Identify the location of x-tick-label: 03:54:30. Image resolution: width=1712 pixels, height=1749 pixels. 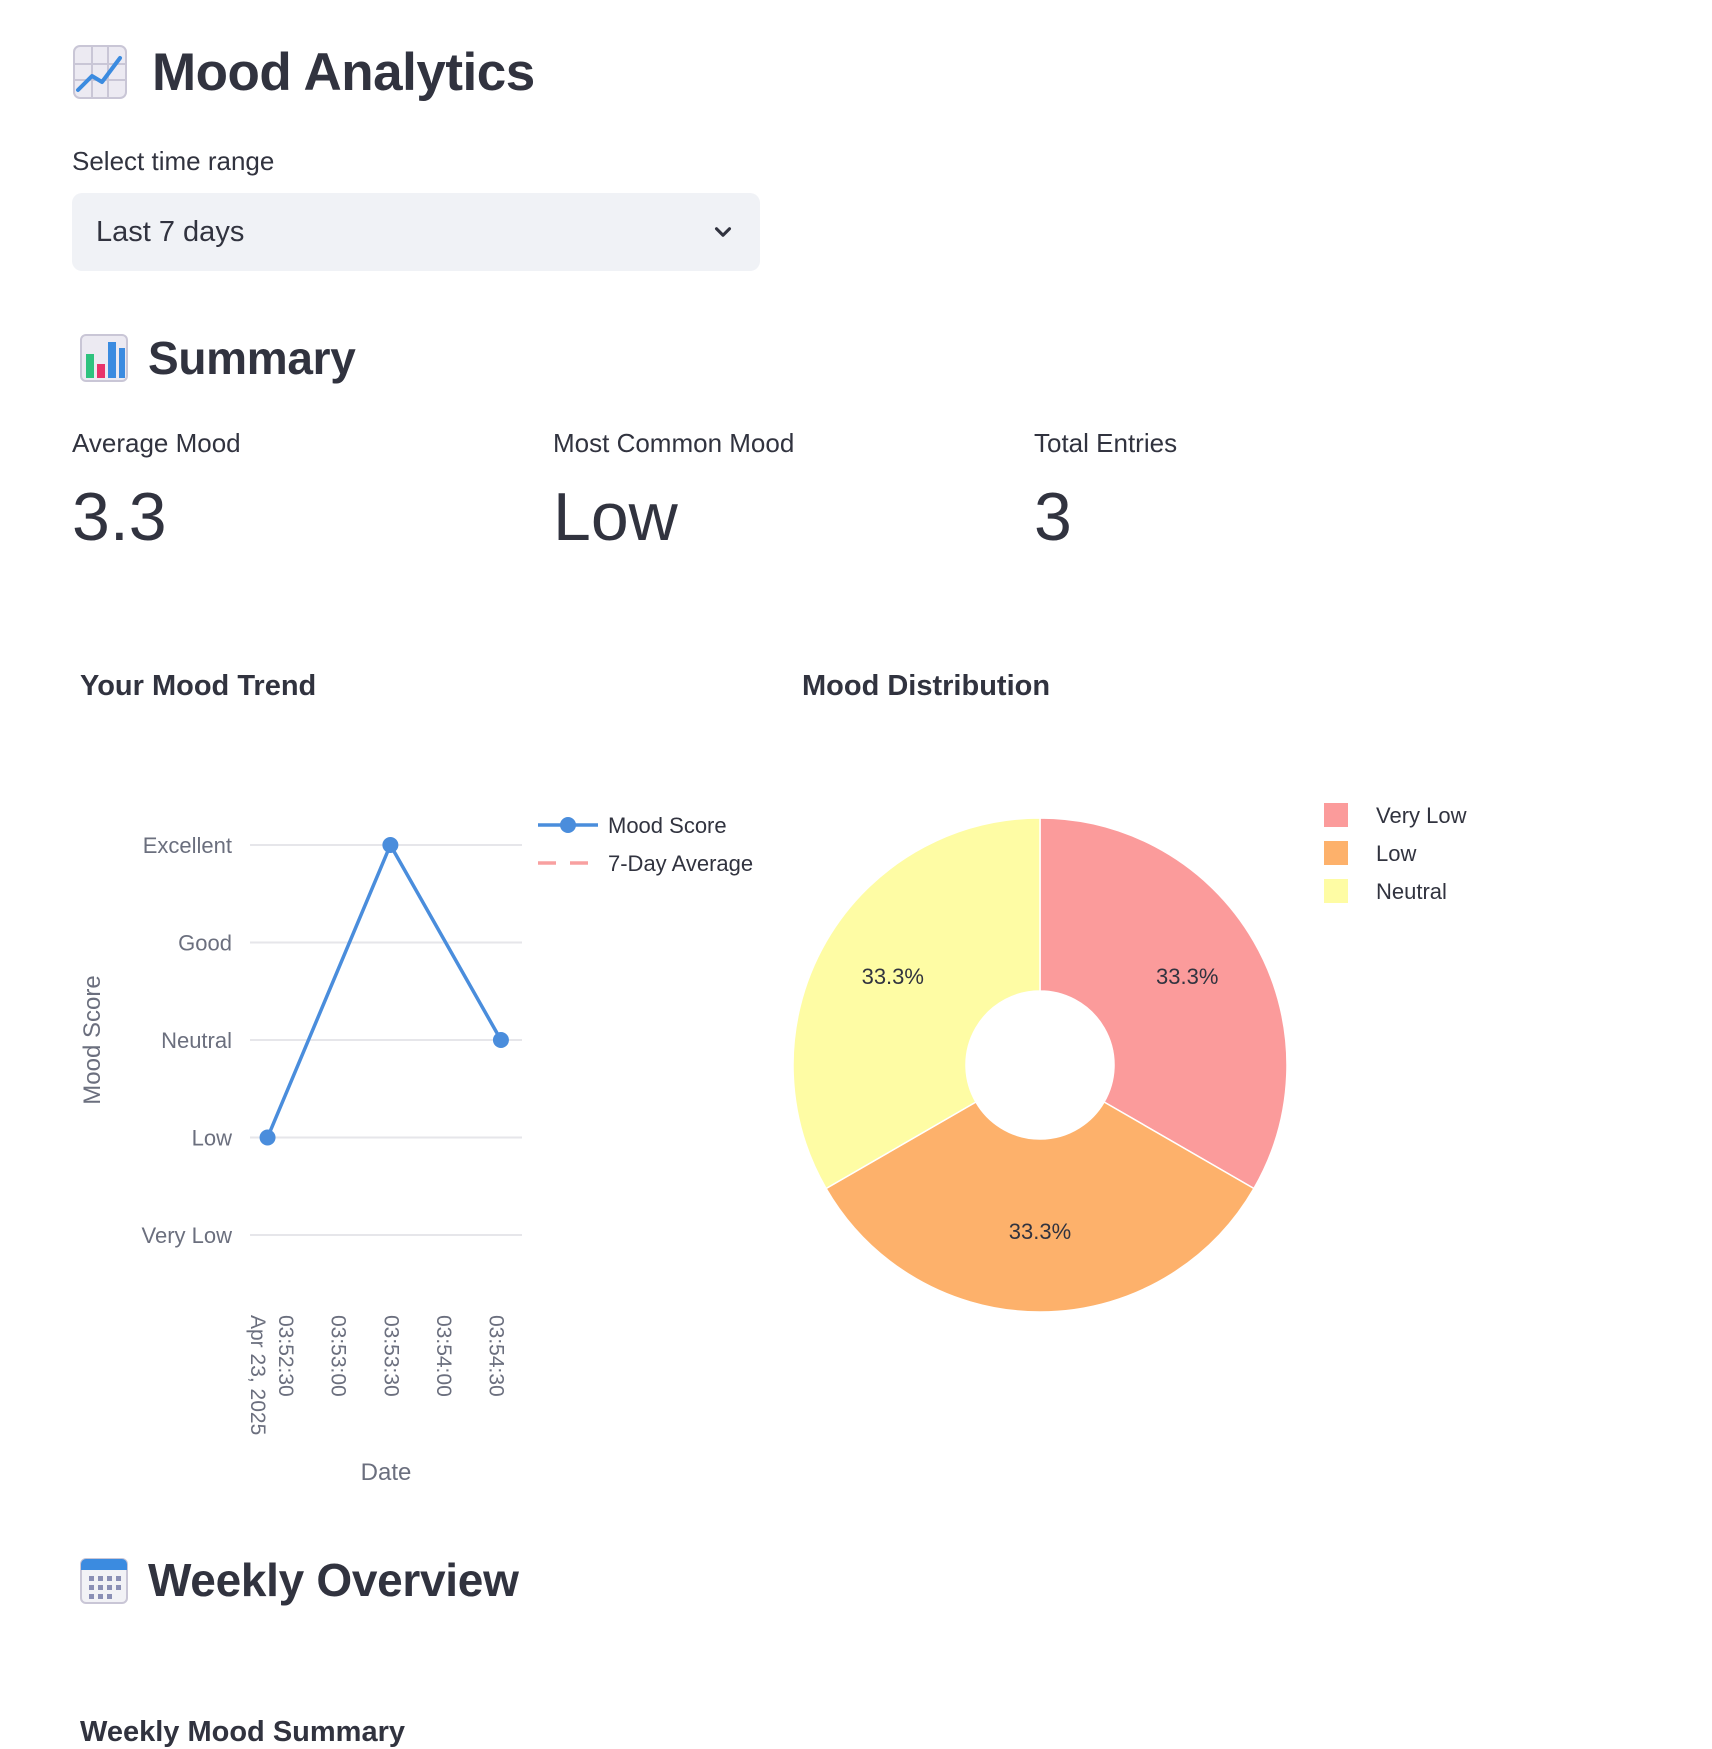
(496, 1356).